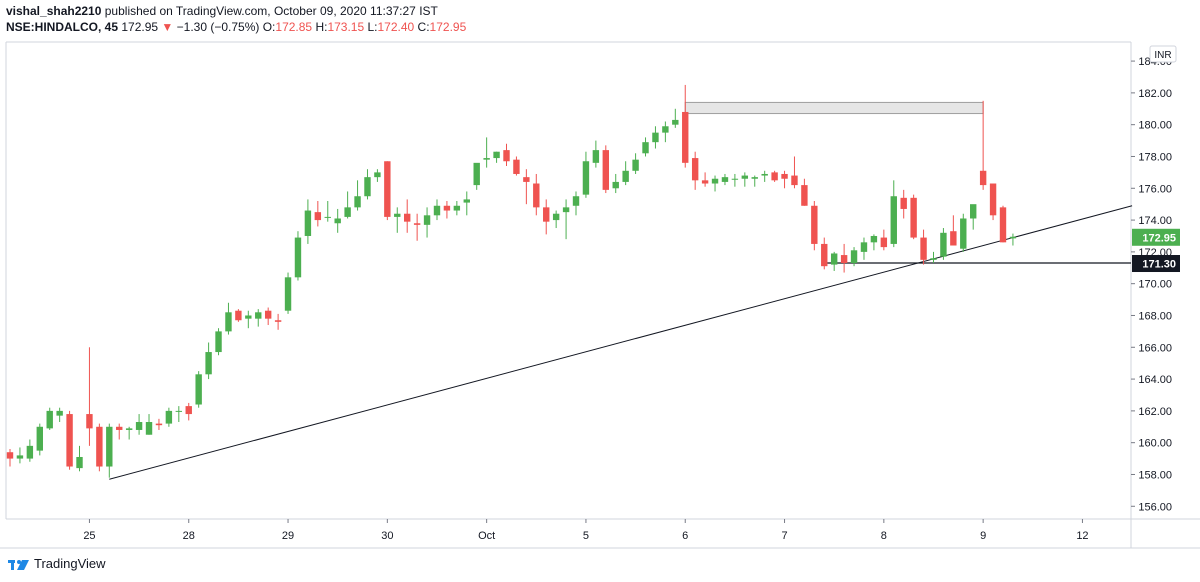 This screenshot has height=582, width=1200. What do you see at coordinates (1155, 157) in the screenshot?
I see `y-tick-label: 178.00` at bounding box center [1155, 157].